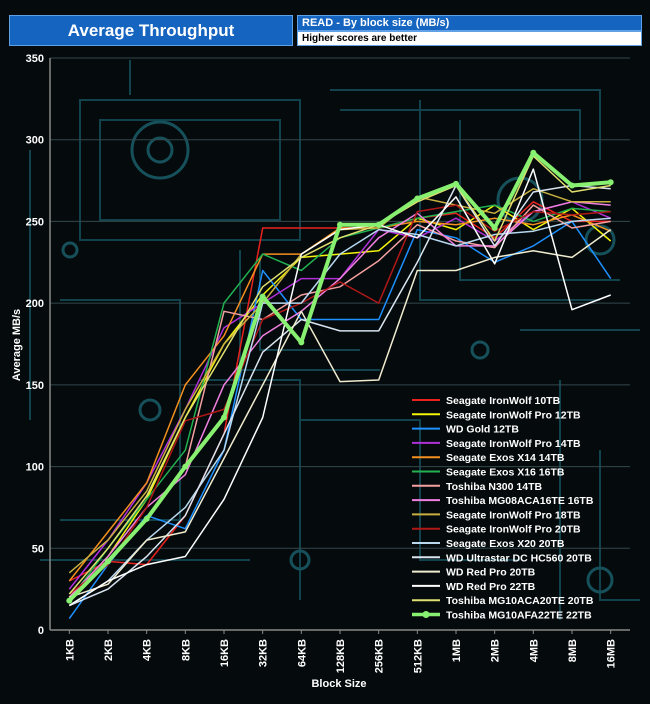 This screenshot has height=704, width=650. What do you see at coordinates (426, 614) in the screenshot?
I see `legend-marker` at bounding box center [426, 614].